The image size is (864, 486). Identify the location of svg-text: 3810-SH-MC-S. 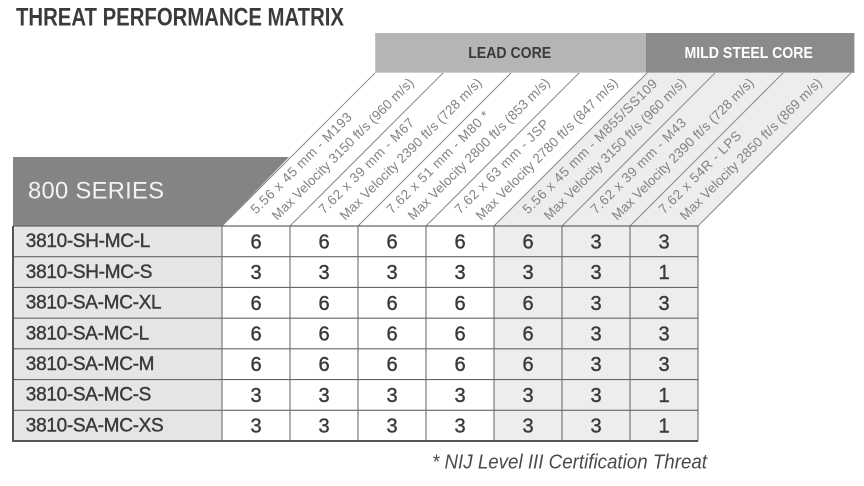
(89, 272).